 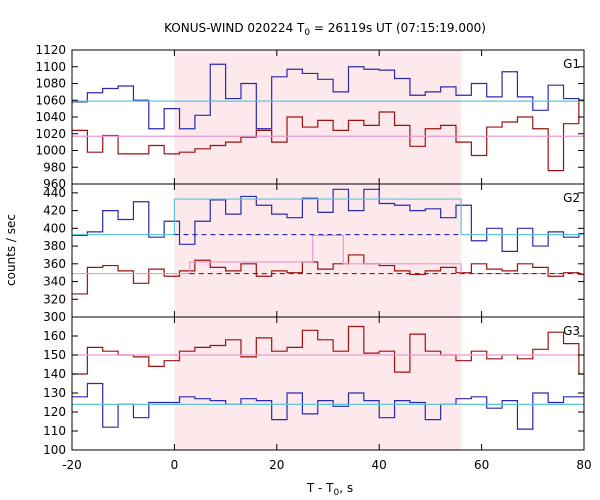 I want to click on y-axis-label: counts / sec, so click(x=11, y=250).